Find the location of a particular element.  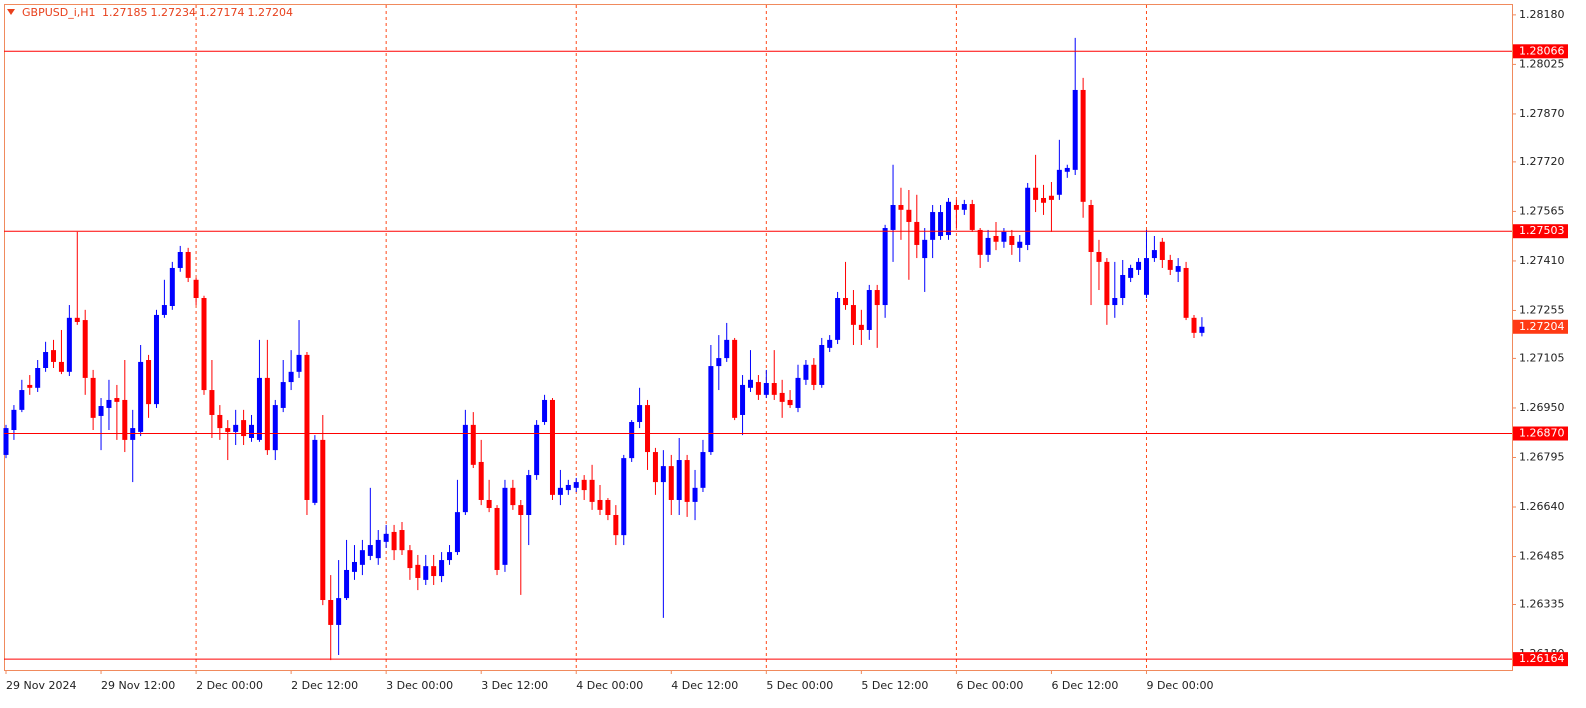

x-tick-label: 29 Nov 2024 is located at coordinates (41, 685).